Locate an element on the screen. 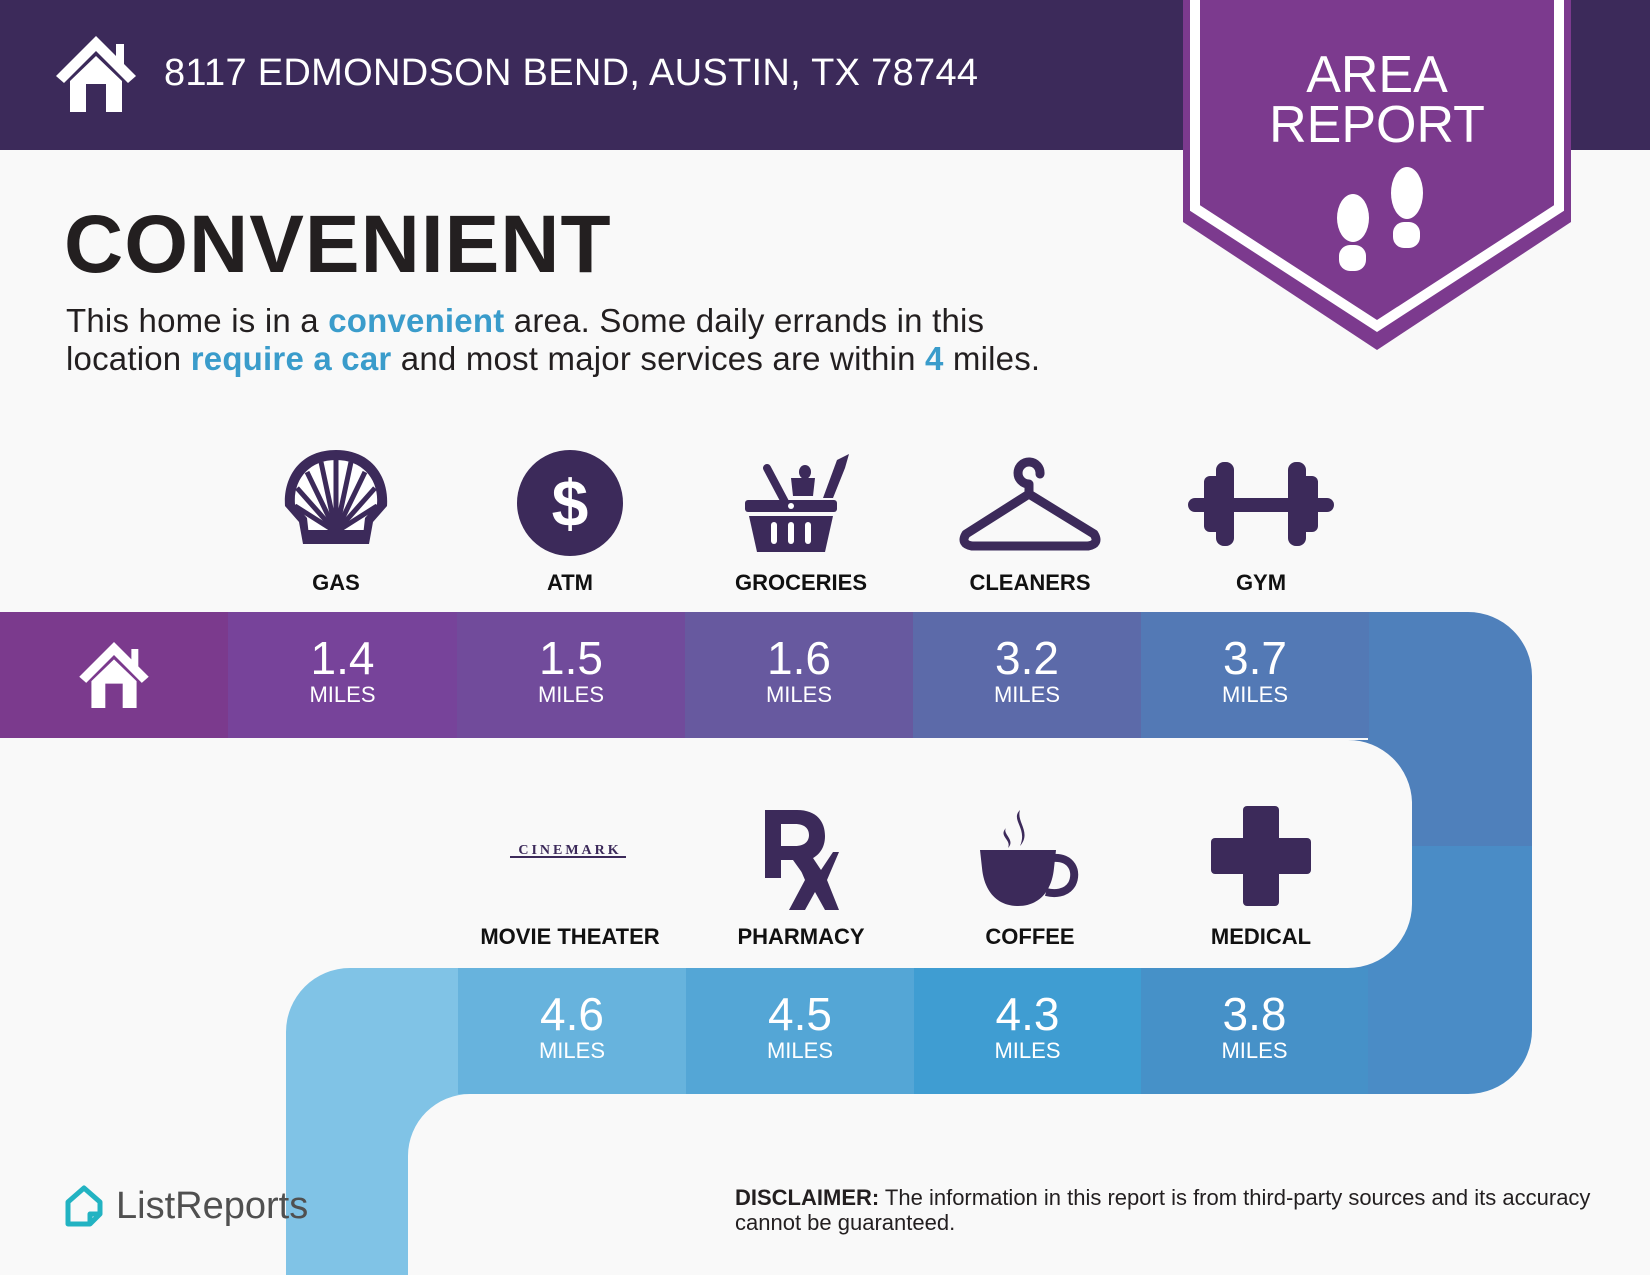  distance-cell-cleaners: 3.2 MILES is located at coordinates (1027, 675).